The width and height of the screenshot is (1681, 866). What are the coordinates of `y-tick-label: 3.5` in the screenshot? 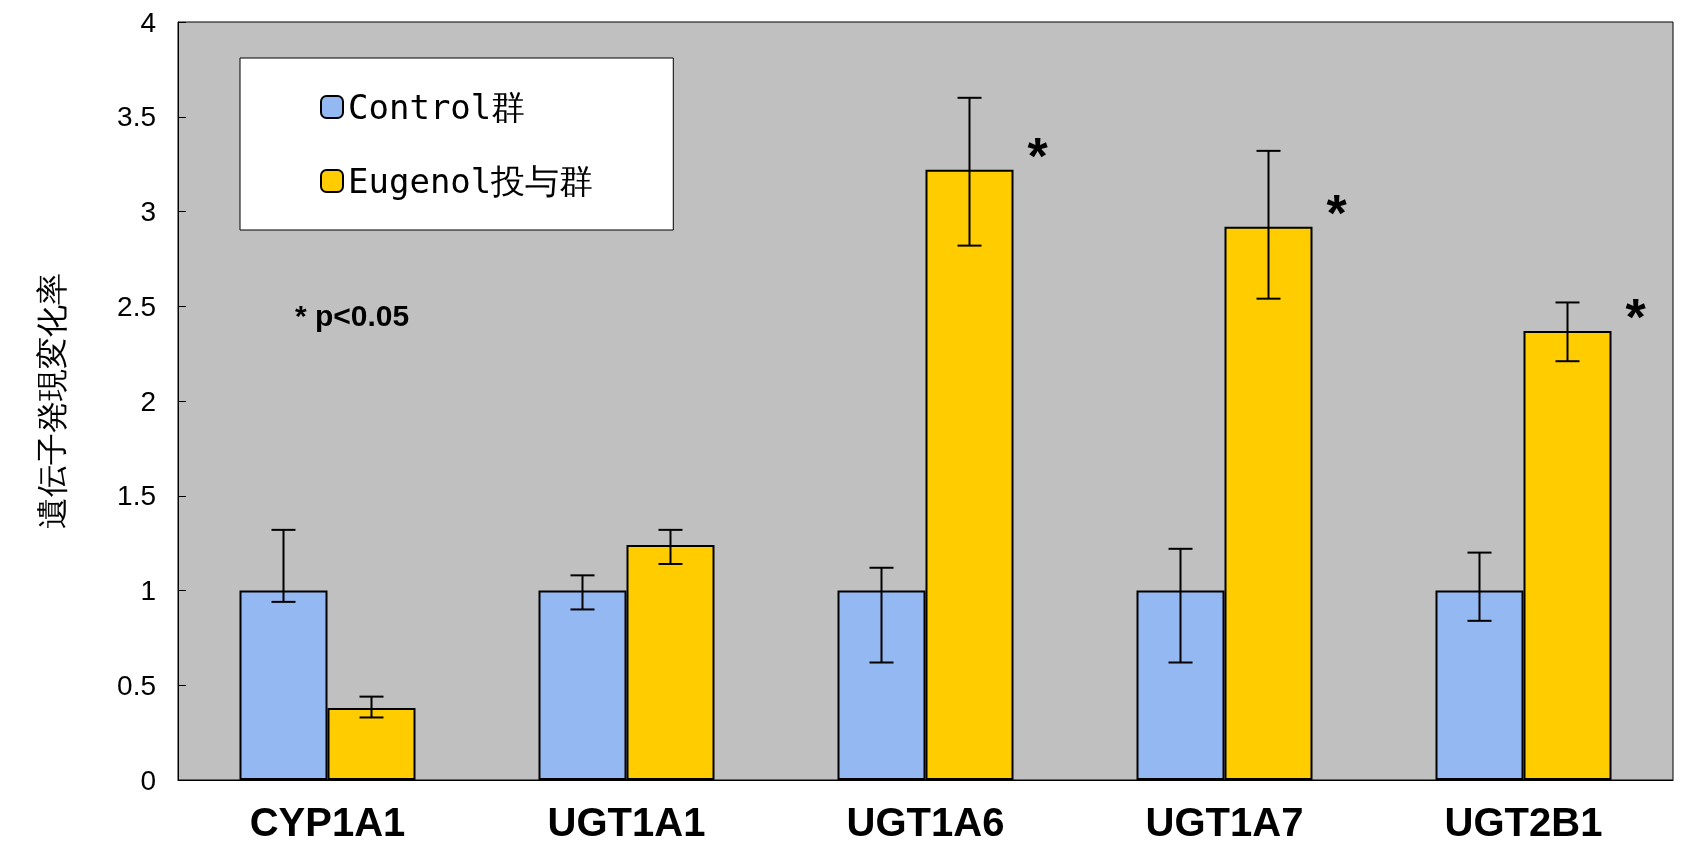 It's located at (136, 117).